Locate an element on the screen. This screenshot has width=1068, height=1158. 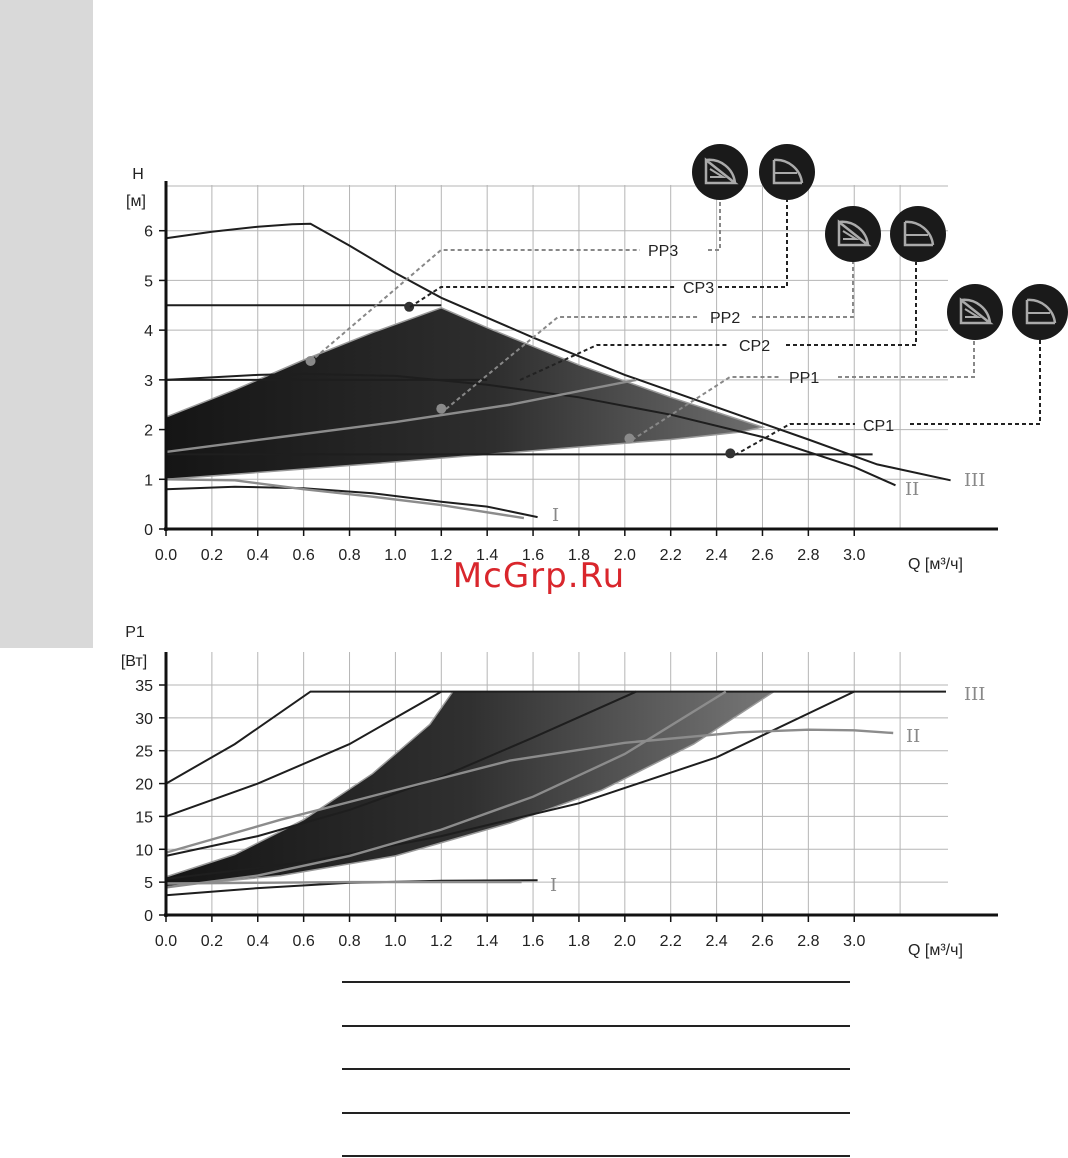
y-tick-label: 15 is located at coordinates (144, 817).